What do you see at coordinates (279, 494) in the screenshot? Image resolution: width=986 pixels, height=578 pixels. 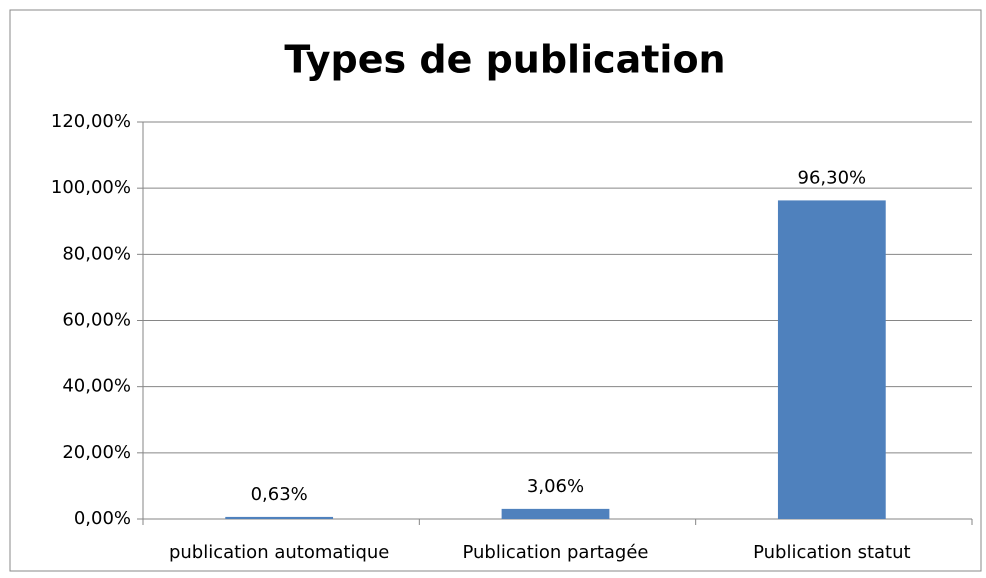 I see `value-label: 0,63%` at bounding box center [279, 494].